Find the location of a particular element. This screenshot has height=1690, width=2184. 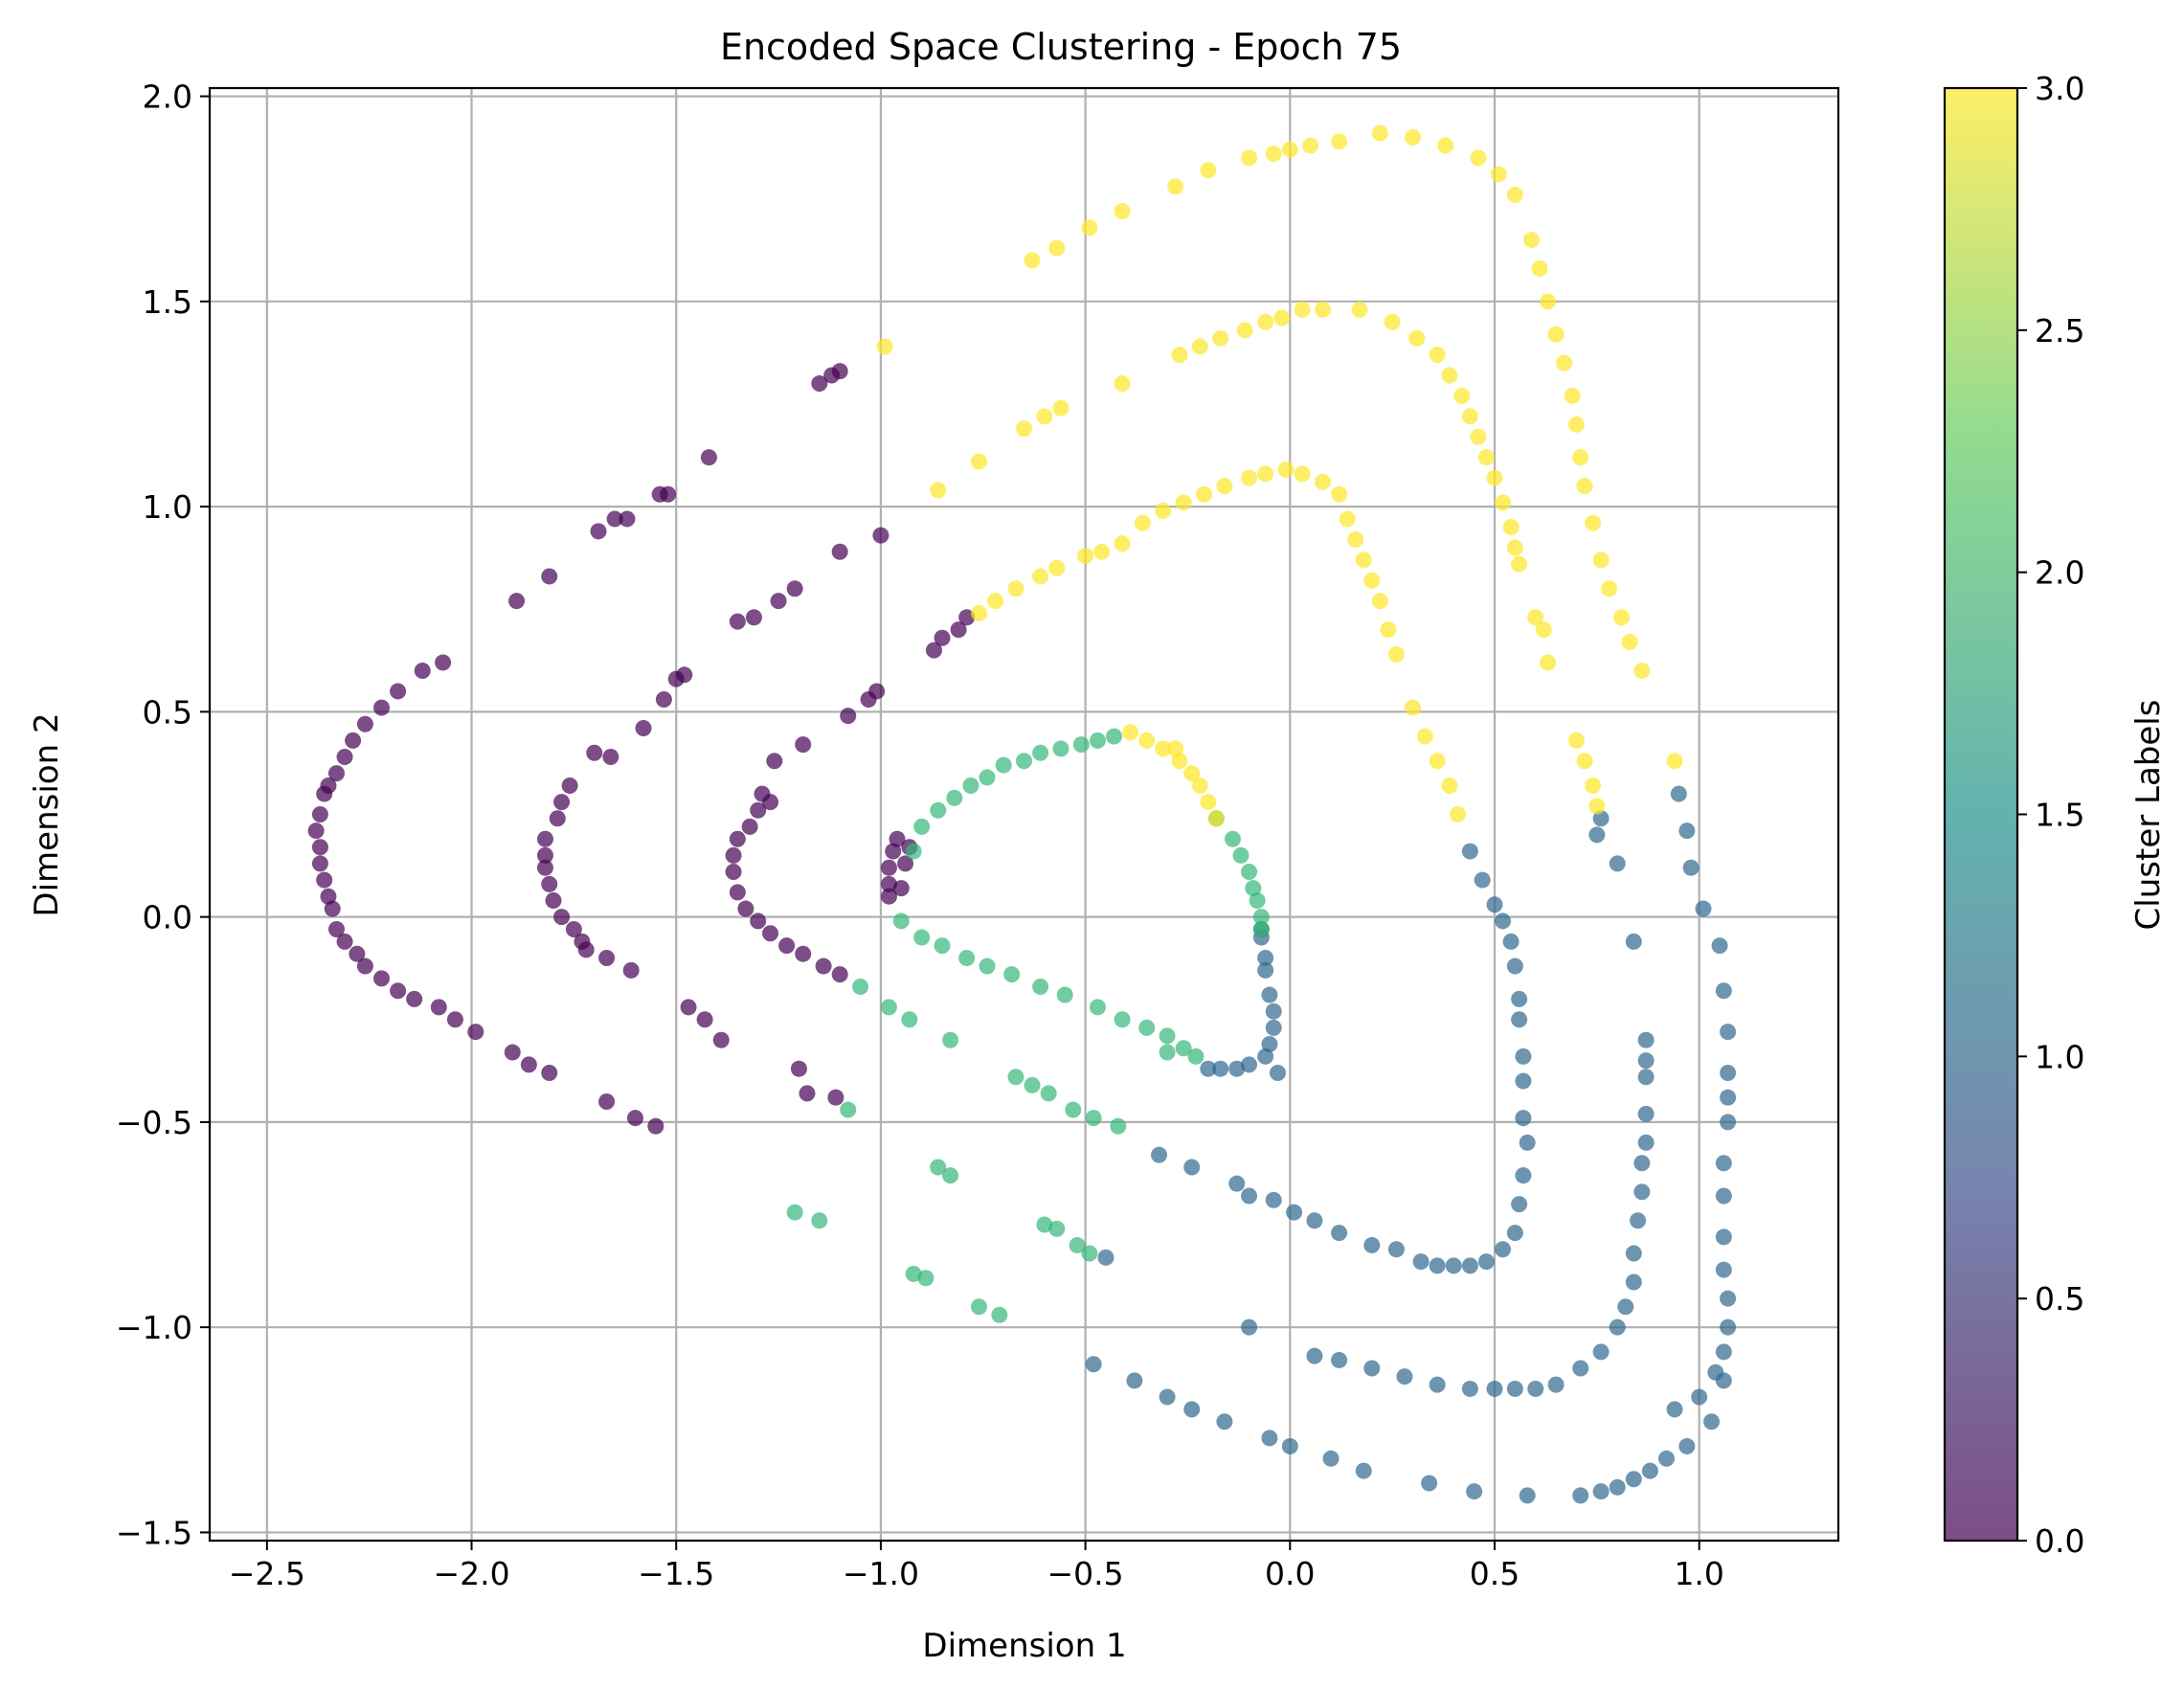

x-tick-label: −1.5 is located at coordinates (676, 1573).